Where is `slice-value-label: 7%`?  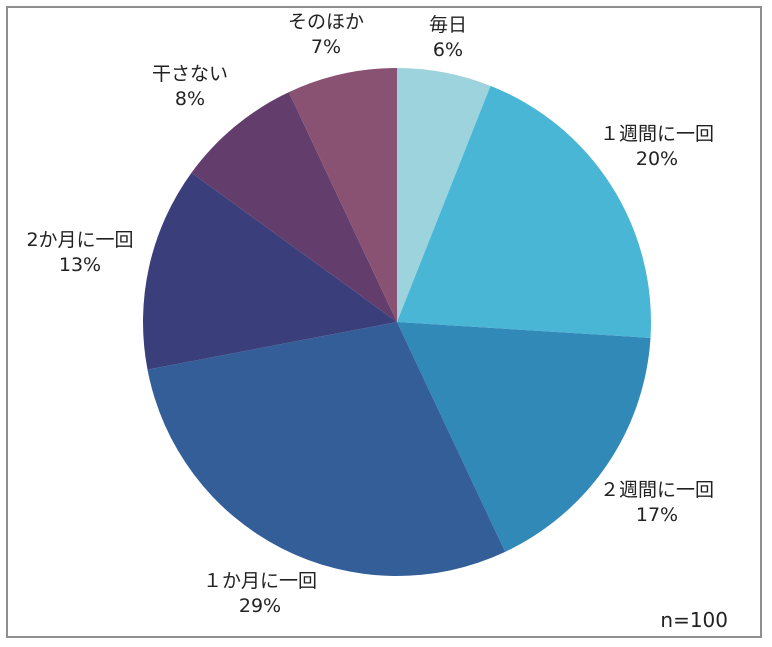 slice-value-label: 7% is located at coordinates (326, 47).